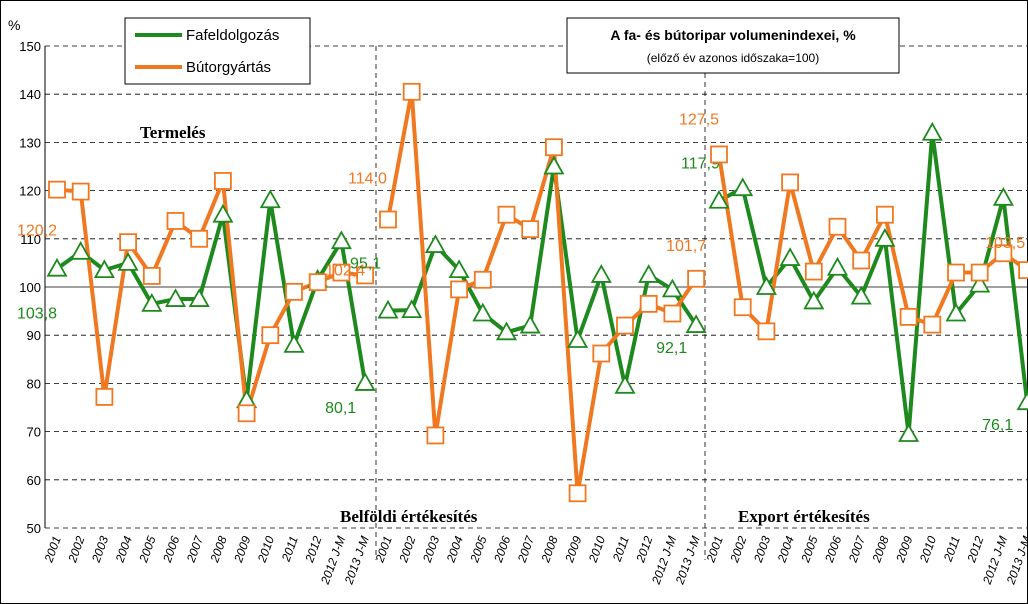  What do you see at coordinates (367, 179) in the screenshot?
I see `data-label: 114,0` at bounding box center [367, 179].